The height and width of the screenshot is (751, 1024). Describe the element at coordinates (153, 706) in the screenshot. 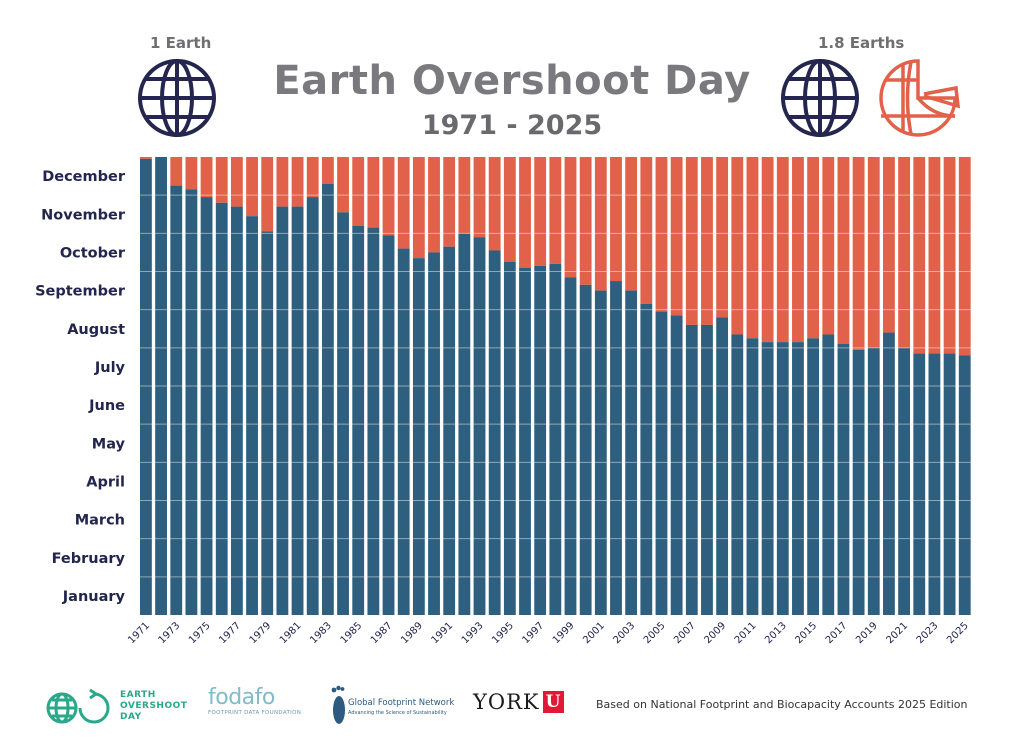

I see `earth-overshoot-day-logo-text: EARTH OVERSHOOT DAY` at that location.